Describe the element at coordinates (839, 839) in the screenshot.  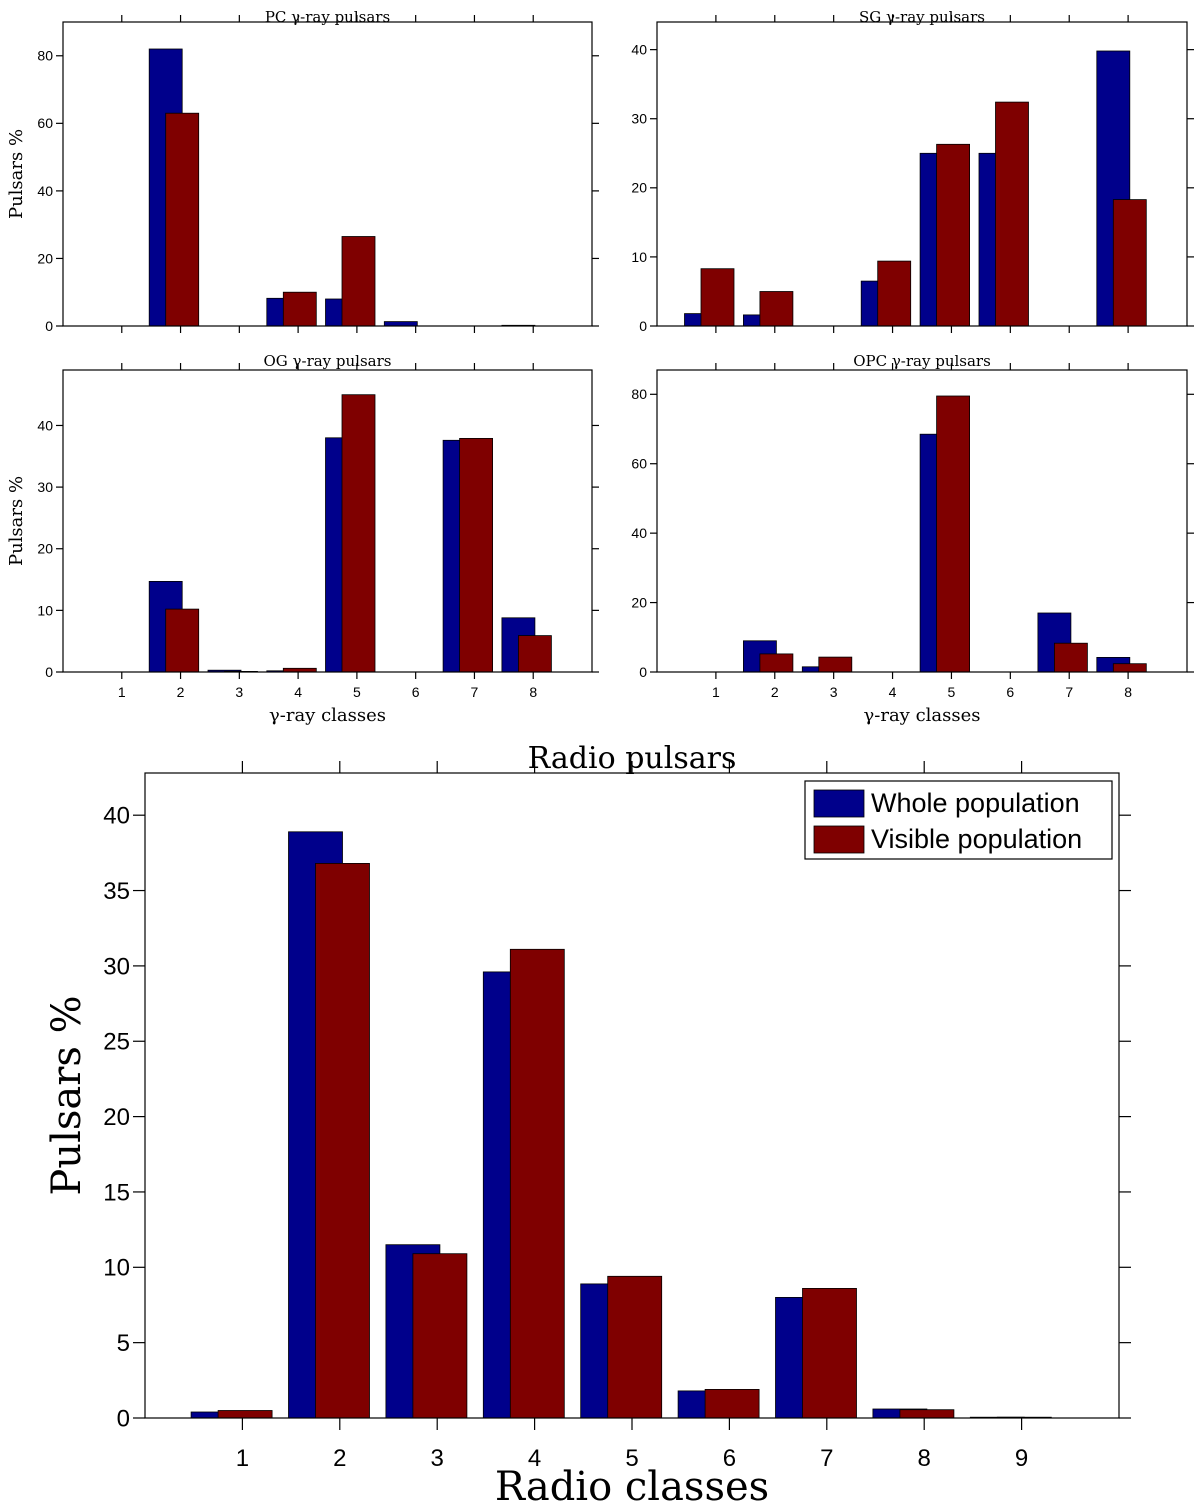
I see `legend-swatch-visible` at that location.